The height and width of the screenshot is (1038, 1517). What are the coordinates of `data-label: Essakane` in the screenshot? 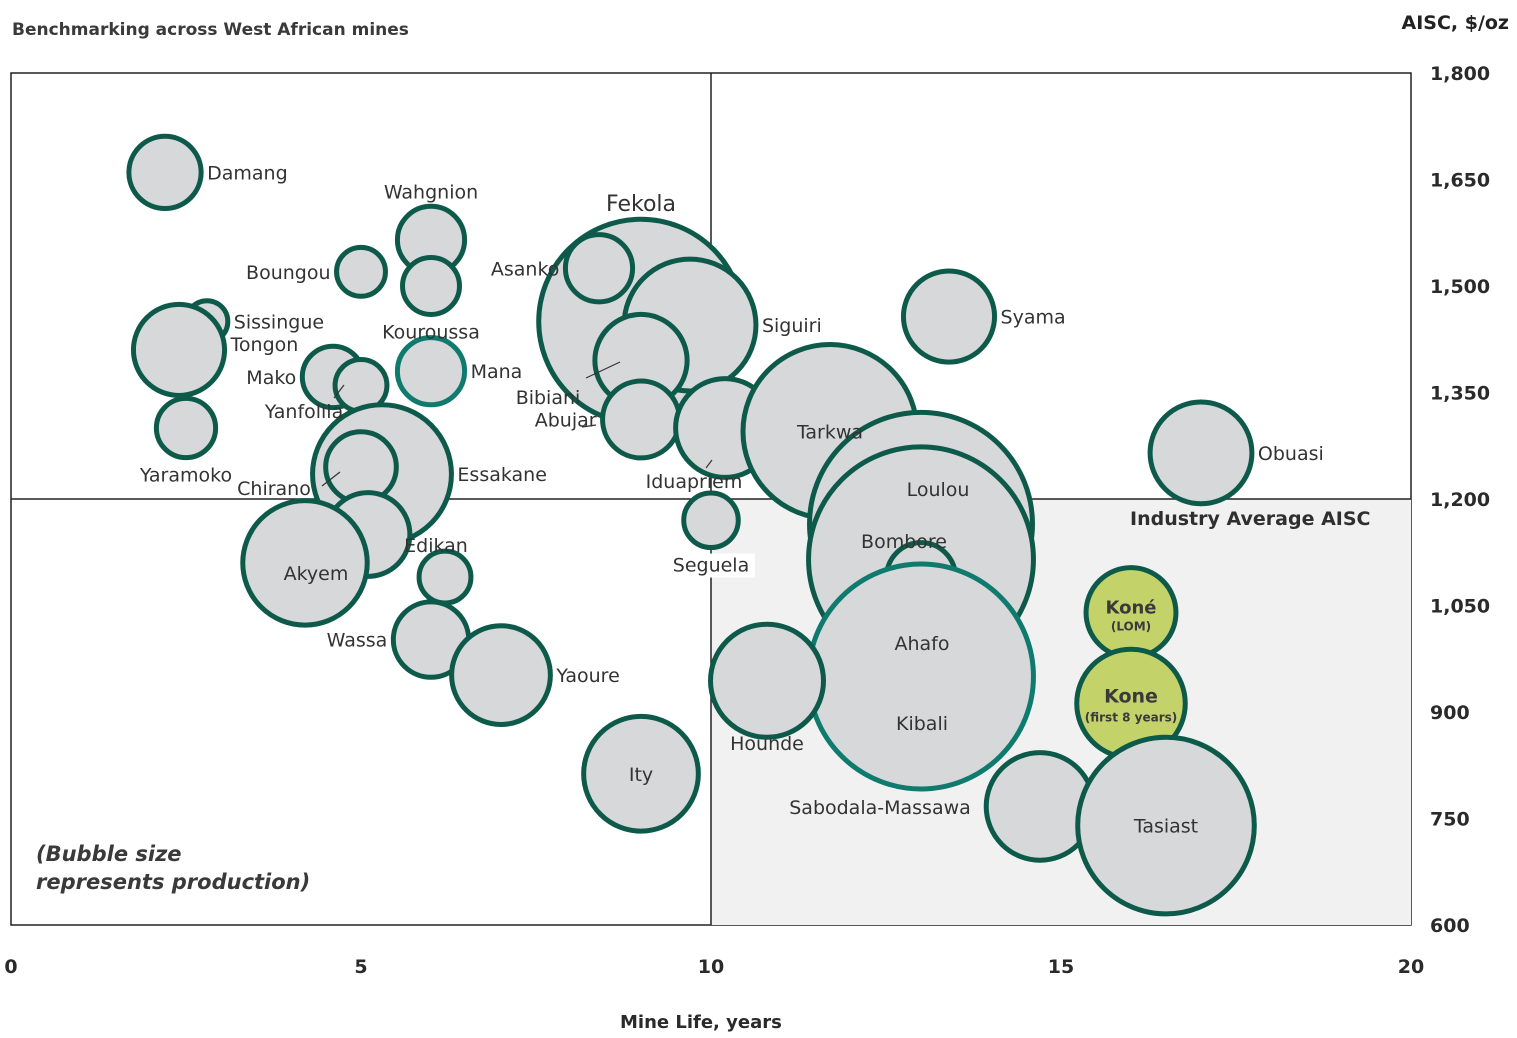 It's located at (502, 475).